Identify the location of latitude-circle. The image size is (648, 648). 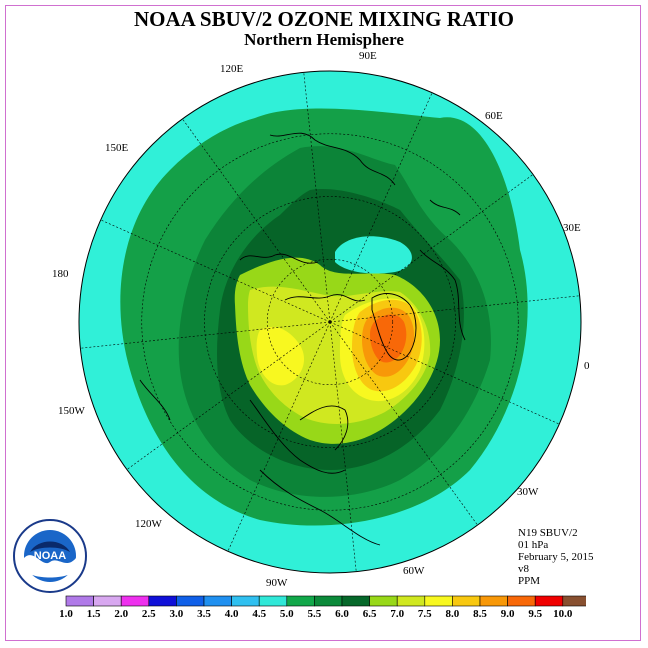
(330, 322).